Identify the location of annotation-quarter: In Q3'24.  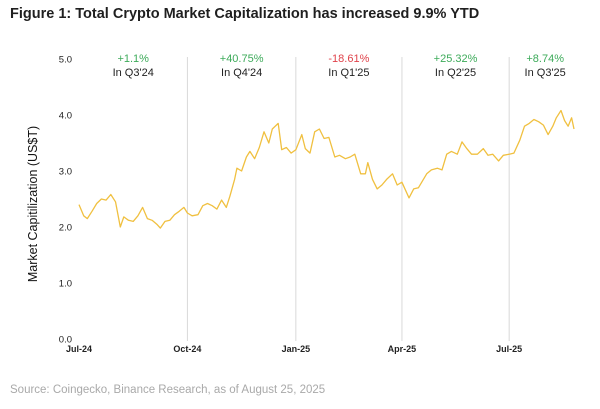
(133, 73).